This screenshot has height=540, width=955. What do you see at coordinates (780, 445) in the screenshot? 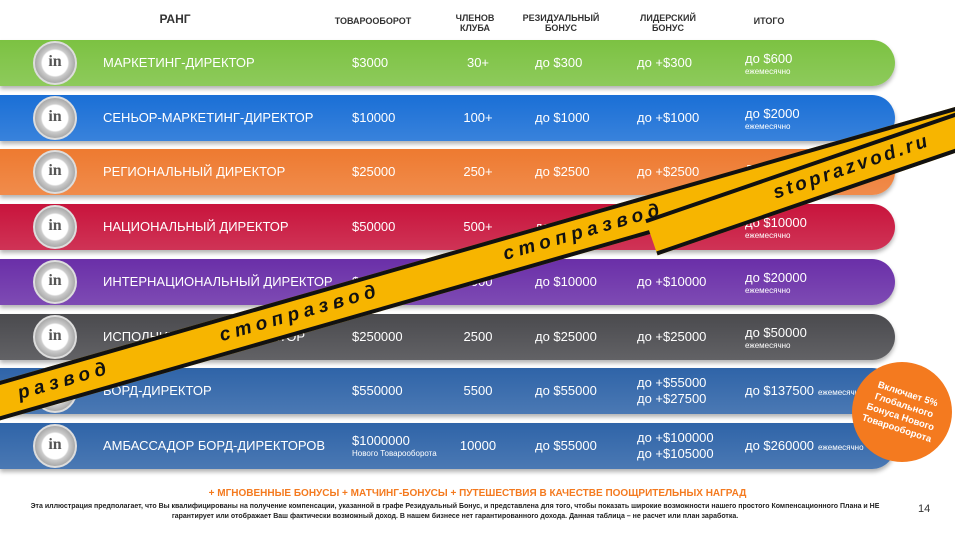
I see `total: до $260000` at bounding box center [780, 445].